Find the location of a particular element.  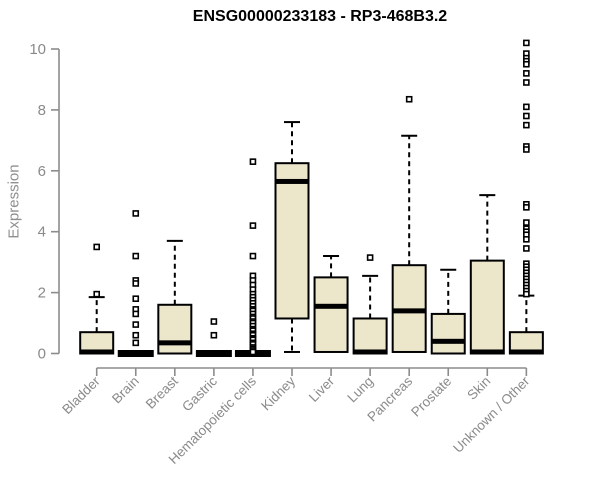

y-tick-label: 2 is located at coordinates (42, 293).